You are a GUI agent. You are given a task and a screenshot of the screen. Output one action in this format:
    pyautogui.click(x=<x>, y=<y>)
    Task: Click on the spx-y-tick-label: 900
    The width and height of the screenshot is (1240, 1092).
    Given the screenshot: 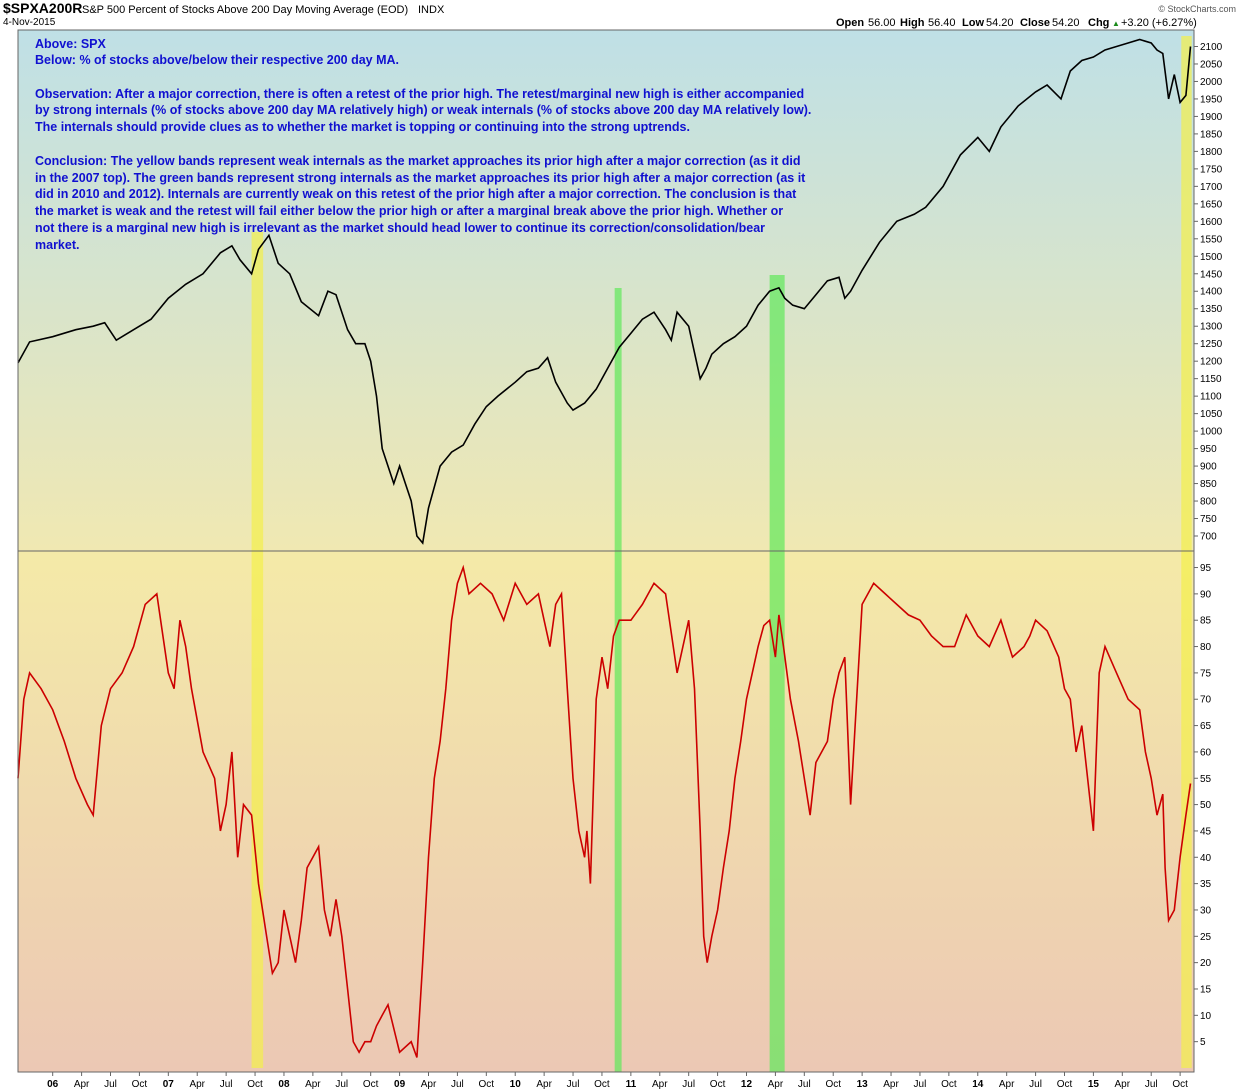 What is the action you would take?
    pyautogui.click(x=1208, y=467)
    